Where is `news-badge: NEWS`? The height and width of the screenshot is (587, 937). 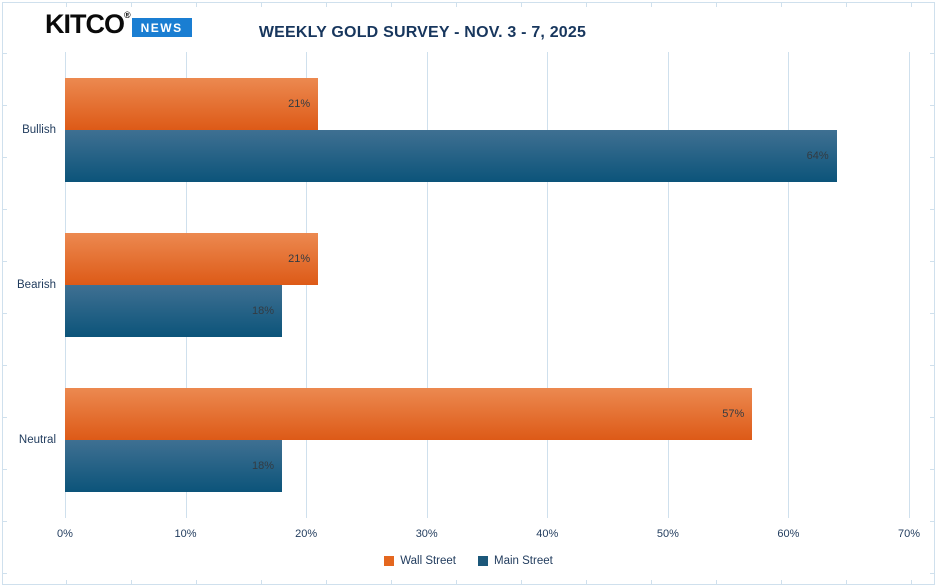 news-badge: NEWS is located at coordinates (161, 27).